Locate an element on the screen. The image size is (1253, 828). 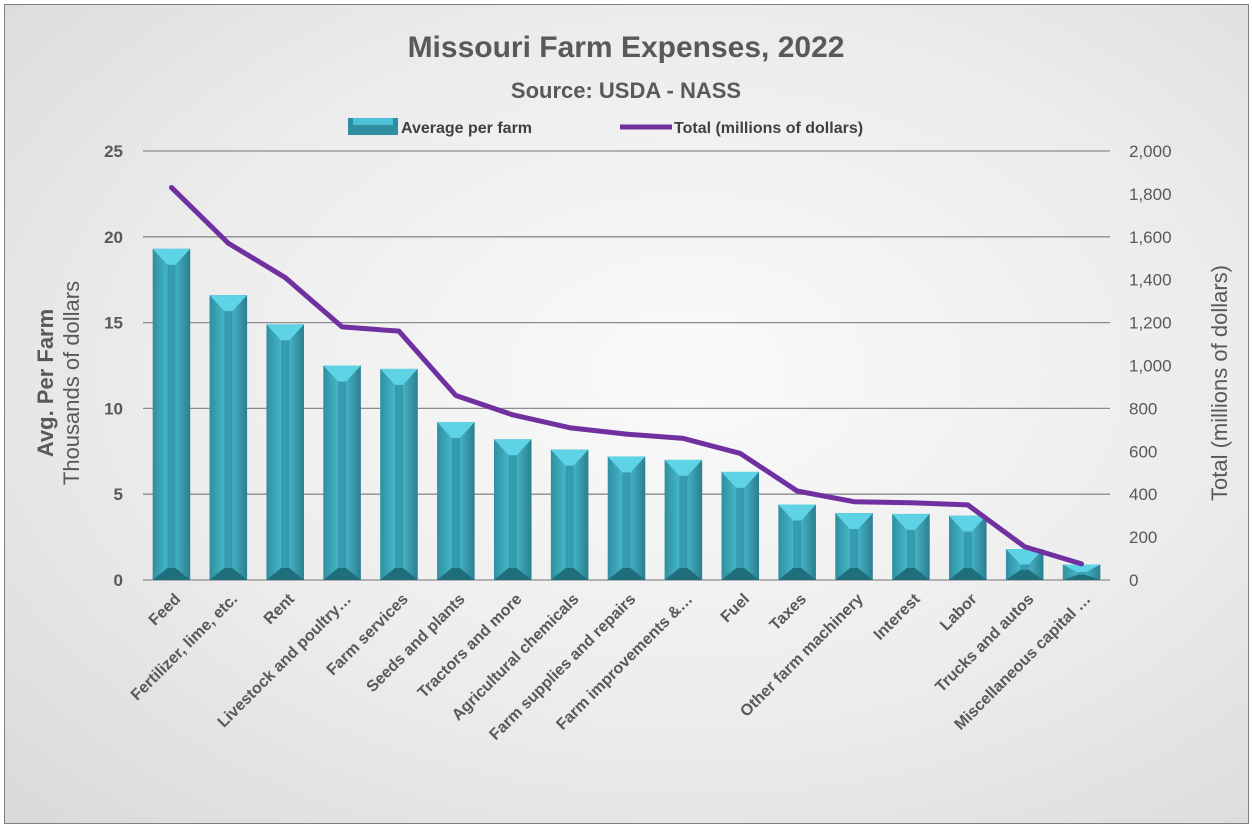
y-axis-subtitle: Thousands of dollars is located at coordinates (71, 383).